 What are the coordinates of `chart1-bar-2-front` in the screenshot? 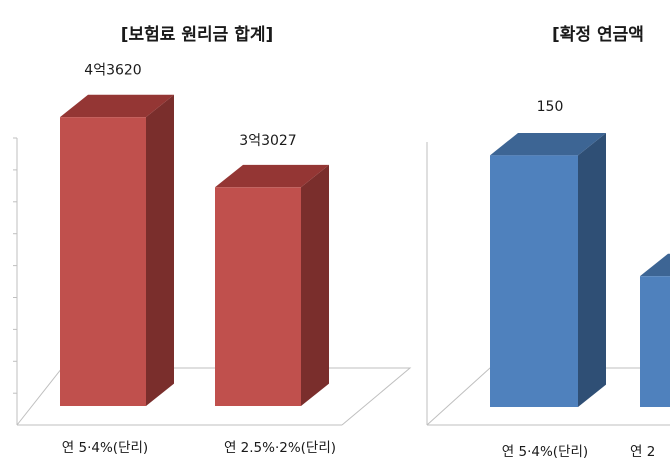 It's located at (258, 296).